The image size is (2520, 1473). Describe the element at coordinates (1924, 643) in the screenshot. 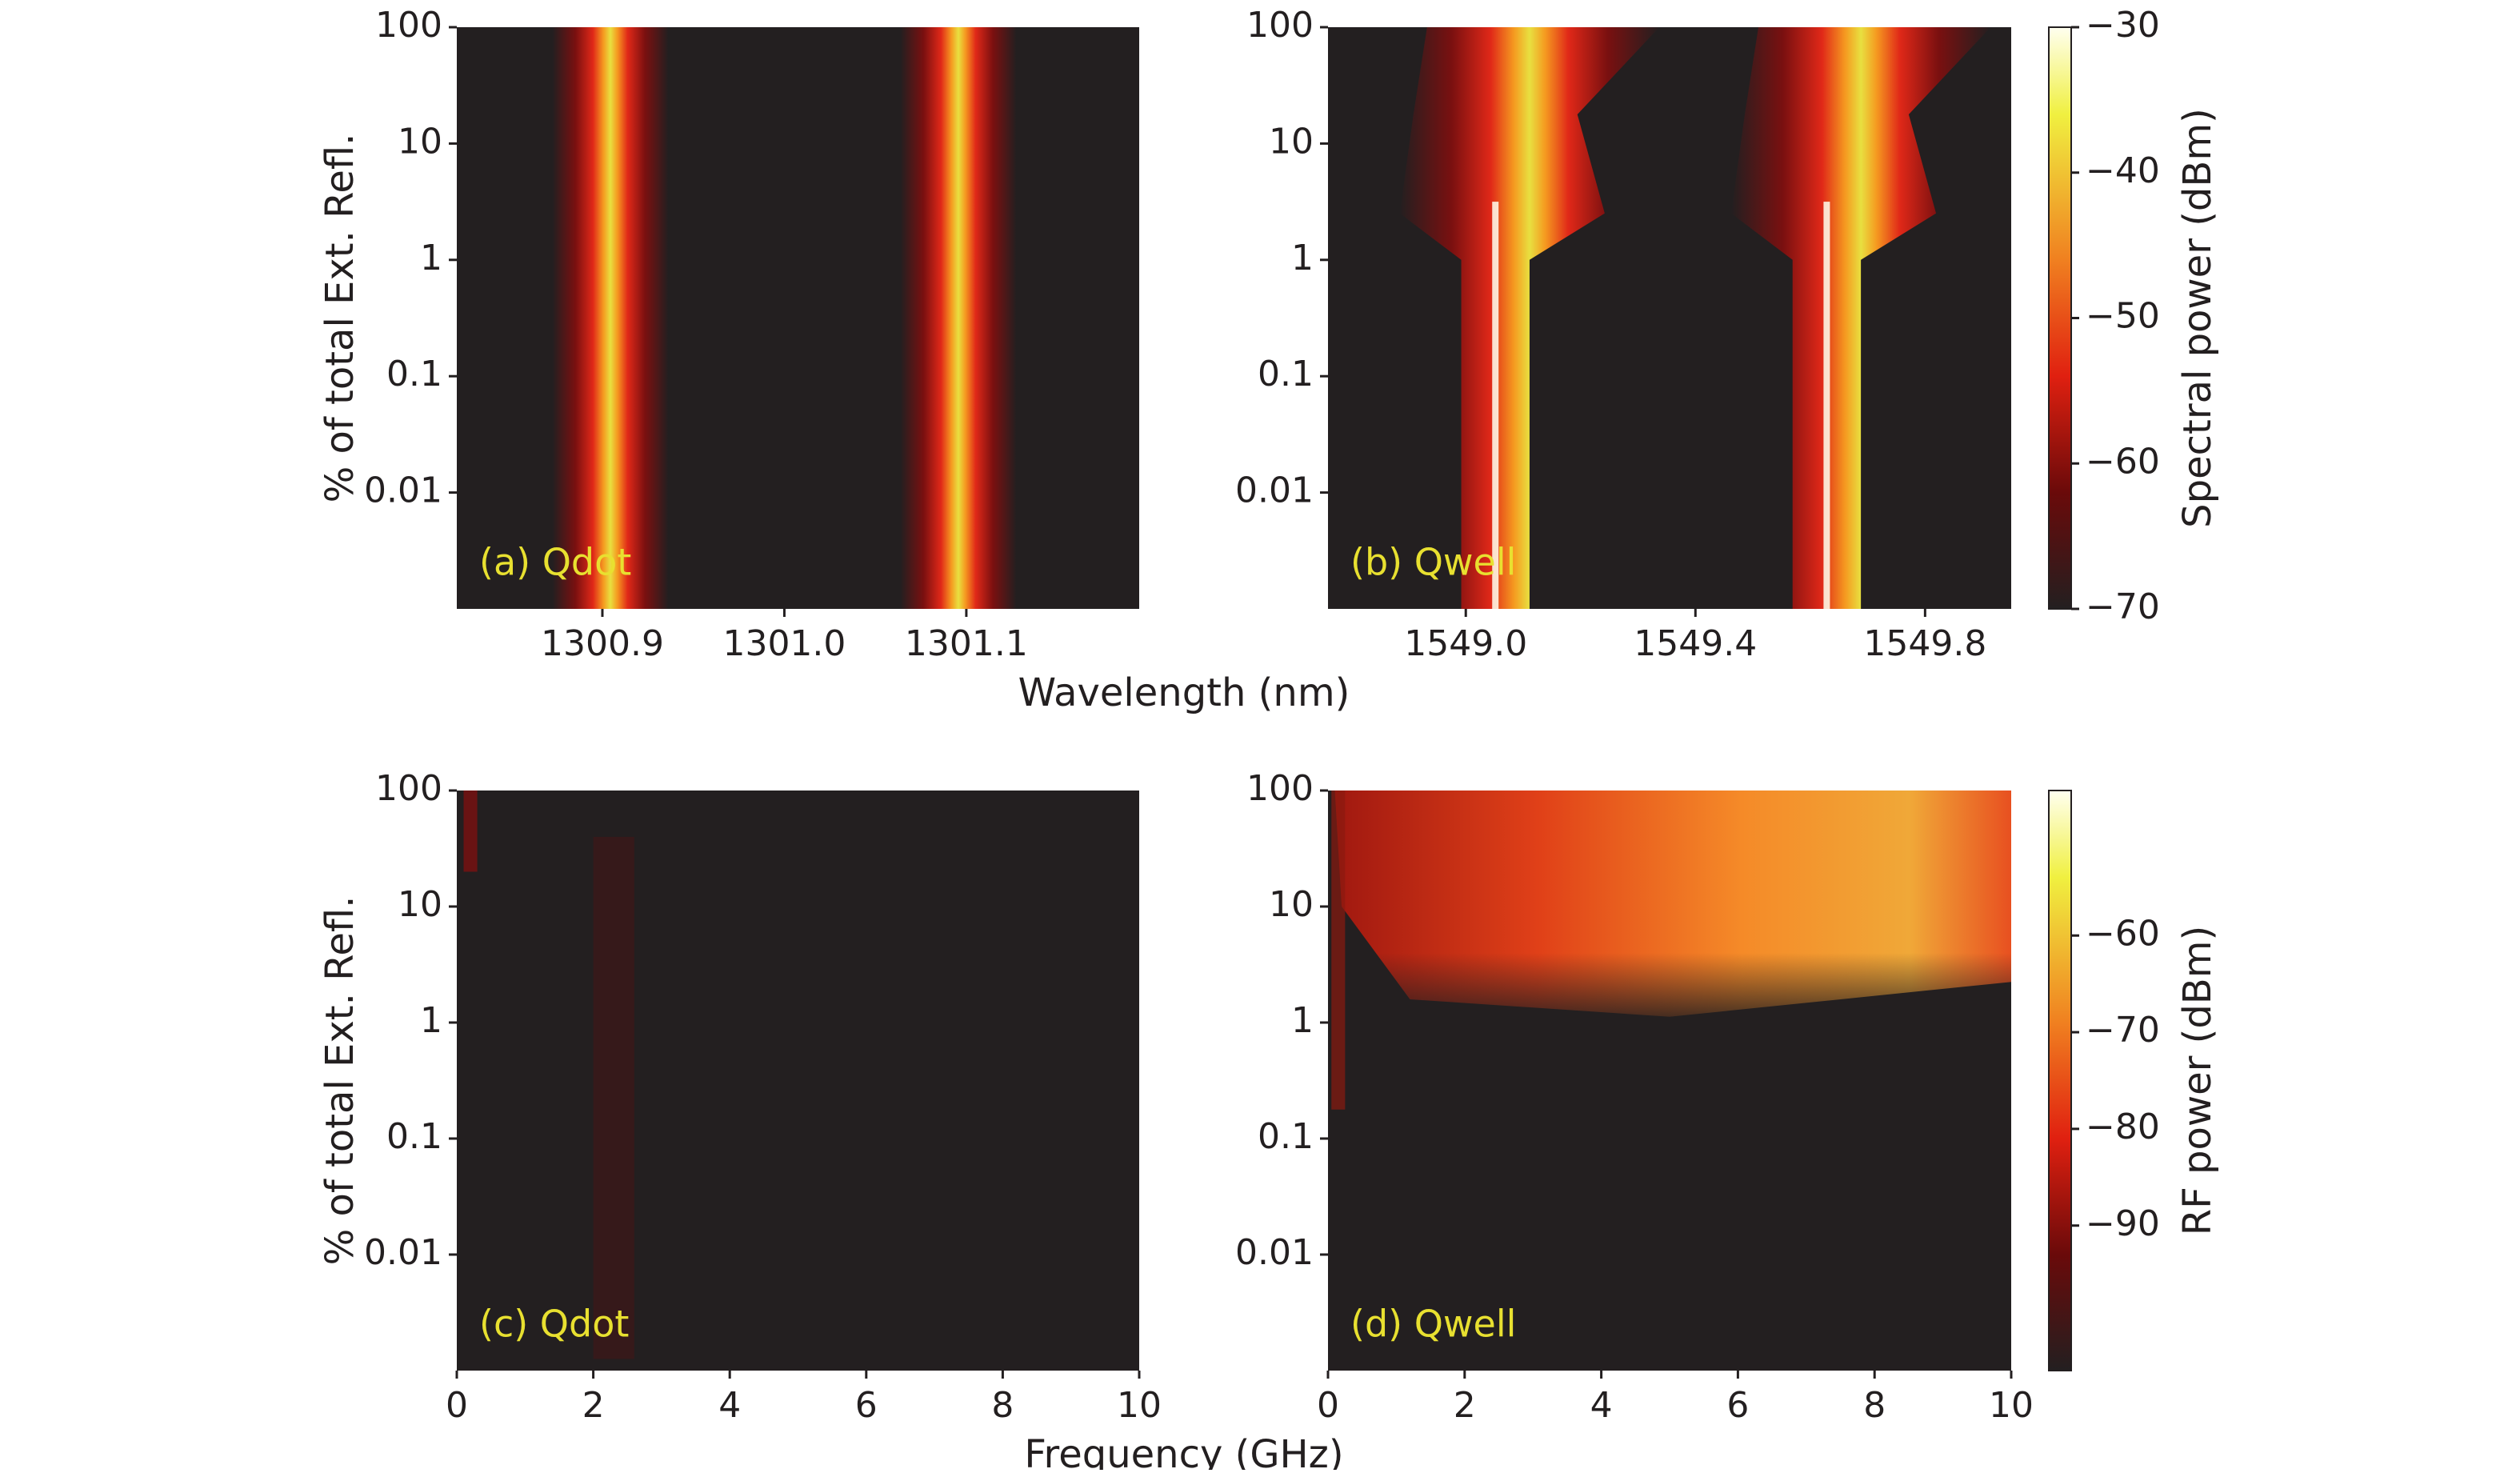

I see `x-tick-label: 1549.8` at that location.